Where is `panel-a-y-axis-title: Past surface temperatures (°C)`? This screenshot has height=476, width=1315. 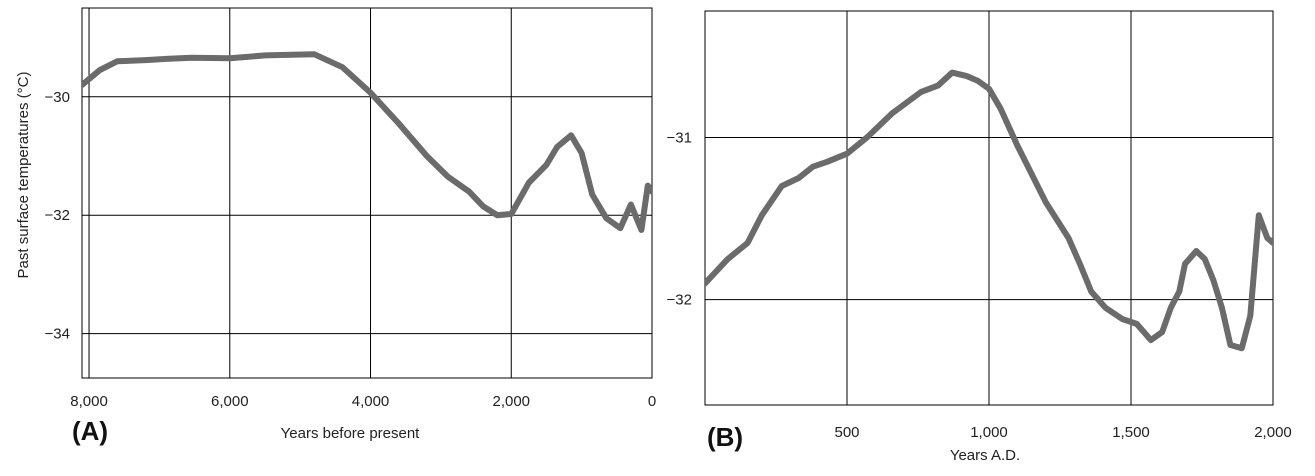 panel-a-y-axis-title: Past surface temperatures (°C) is located at coordinates (23, 175).